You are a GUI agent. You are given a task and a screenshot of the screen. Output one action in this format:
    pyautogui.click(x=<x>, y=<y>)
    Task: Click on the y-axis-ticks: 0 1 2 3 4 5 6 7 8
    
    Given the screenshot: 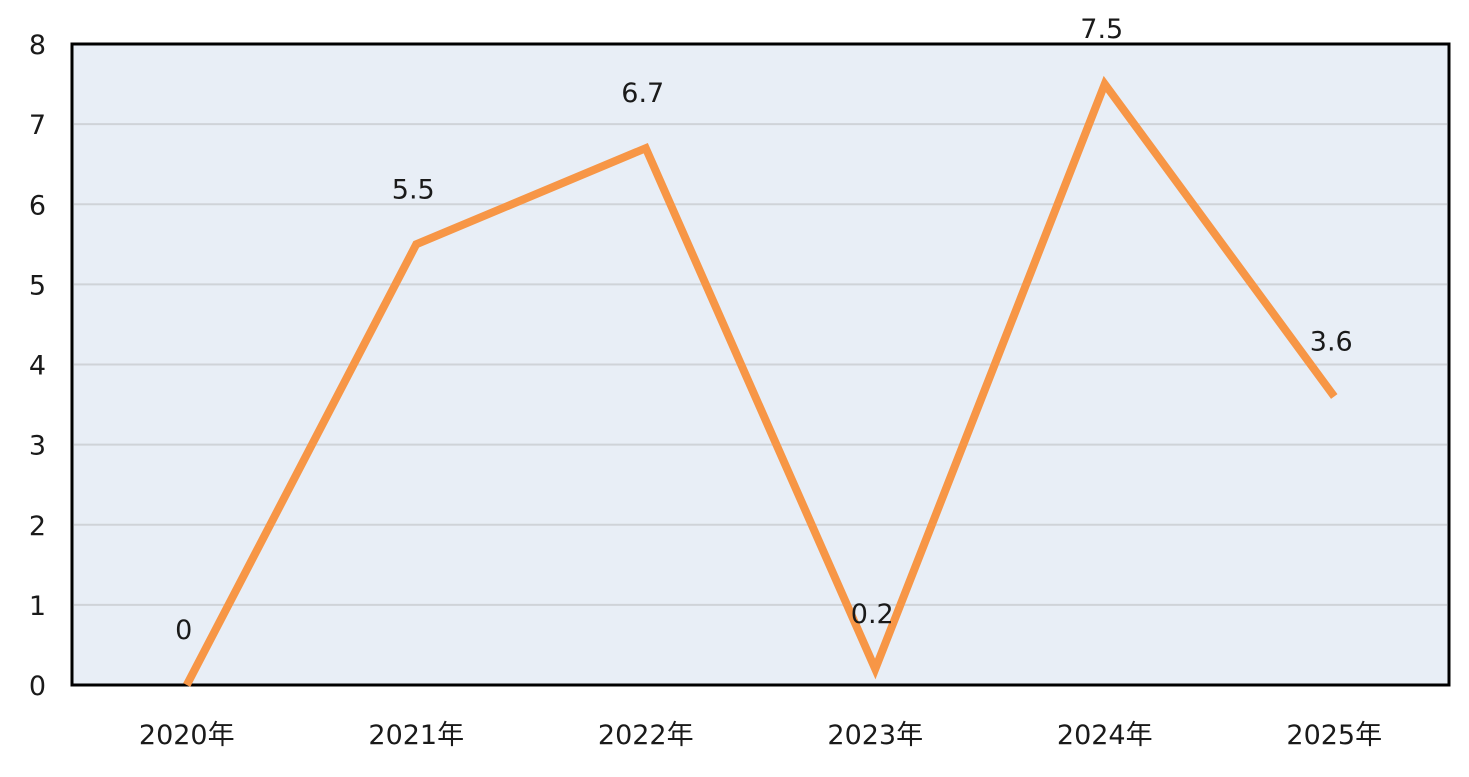 What is the action you would take?
    pyautogui.click(x=37, y=366)
    